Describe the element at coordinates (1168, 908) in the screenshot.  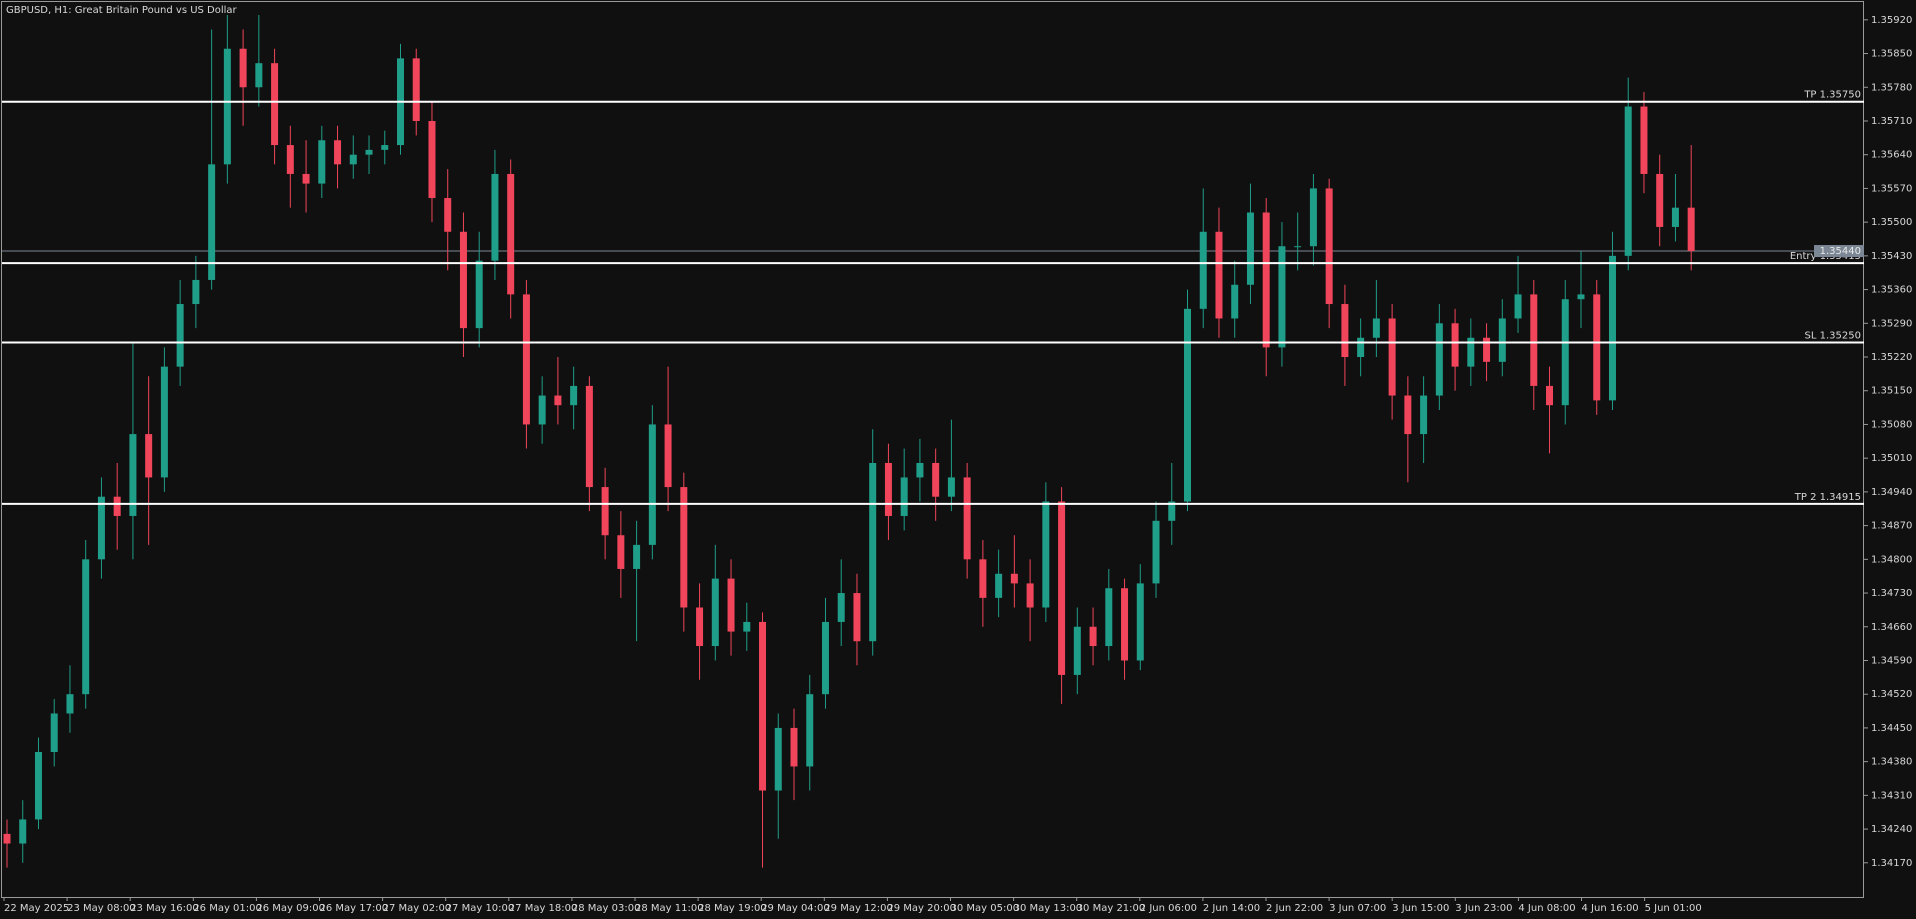
I see `x-tick-label: 2 Jun 06:00` at that location.